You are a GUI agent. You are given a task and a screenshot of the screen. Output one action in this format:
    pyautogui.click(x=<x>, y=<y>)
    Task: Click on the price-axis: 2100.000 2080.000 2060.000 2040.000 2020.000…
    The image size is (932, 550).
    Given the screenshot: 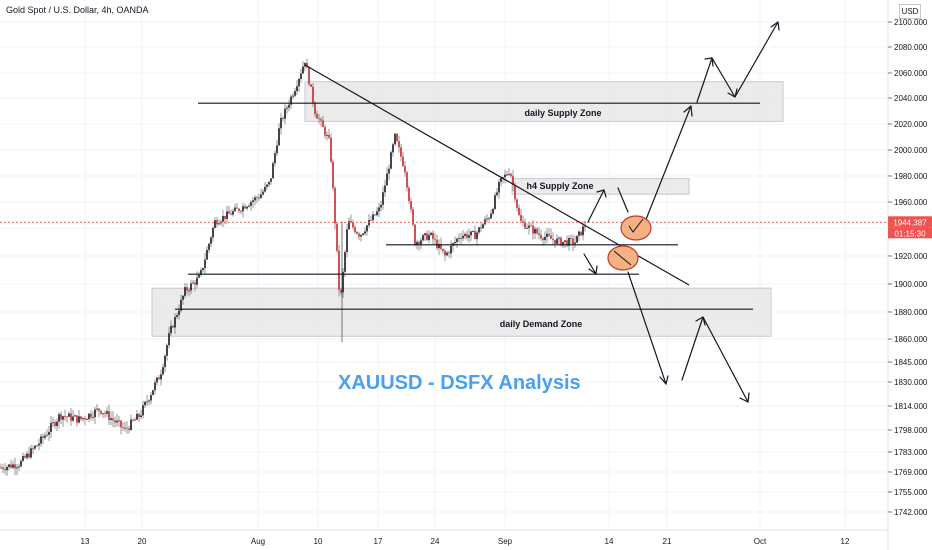 What is the action you would take?
    pyautogui.click(x=908, y=267)
    